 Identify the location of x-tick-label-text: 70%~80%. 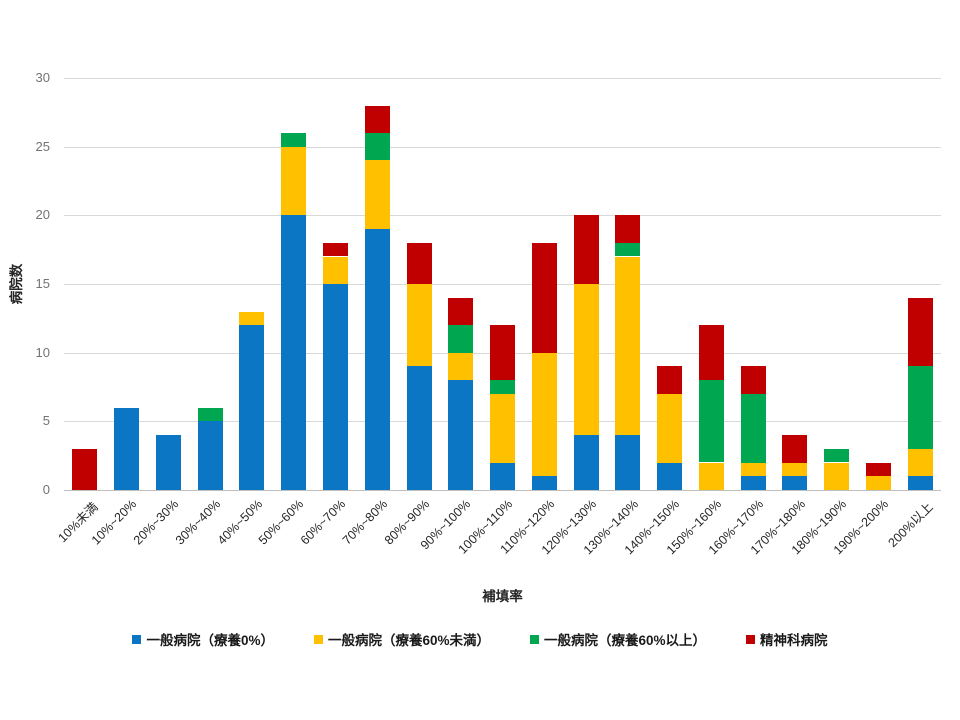
(365, 522).